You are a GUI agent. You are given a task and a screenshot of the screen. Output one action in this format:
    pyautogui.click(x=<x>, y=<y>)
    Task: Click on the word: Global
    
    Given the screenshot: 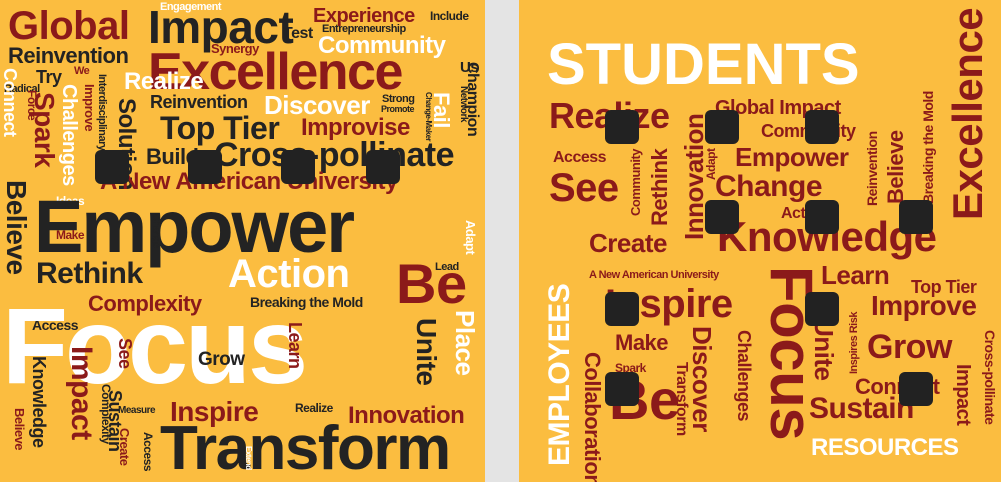 What is the action you would take?
    pyautogui.click(x=69, y=26)
    